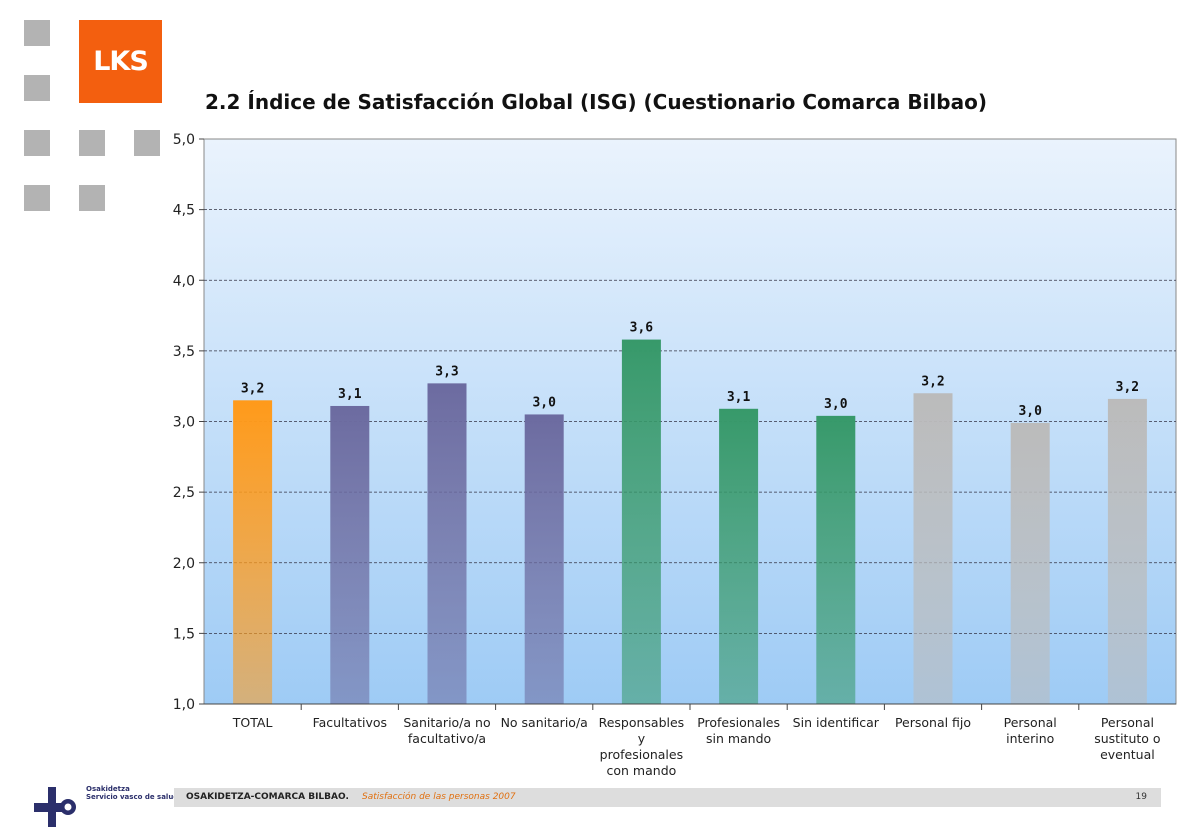 Image resolution: width=1188 pixels, height=840 pixels. What do you see at coordinates (184, 564) in the screenshot?
I see `y-tick-label: 2,0` at bounding box center [184, 564].